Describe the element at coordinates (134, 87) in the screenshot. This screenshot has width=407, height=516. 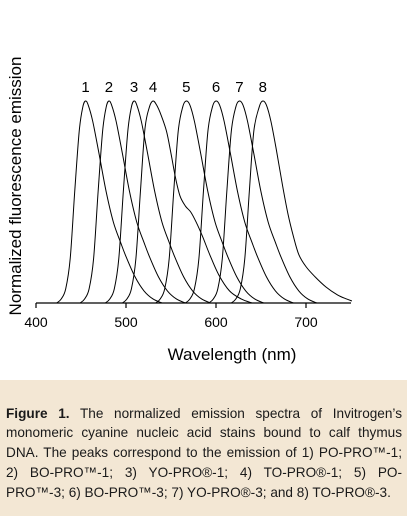
I see `peak-label-3: 3` at that location.